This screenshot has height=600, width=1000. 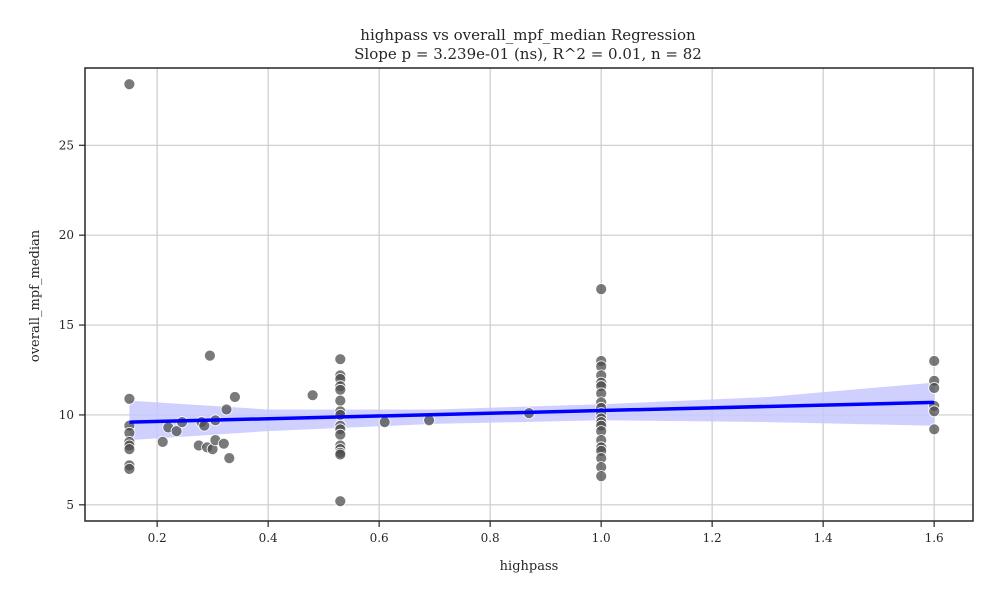 What do you see at coordinates (66, 415) in the screenshot?
I see `y-tick-label: 10` at bounding box center [66, 415].